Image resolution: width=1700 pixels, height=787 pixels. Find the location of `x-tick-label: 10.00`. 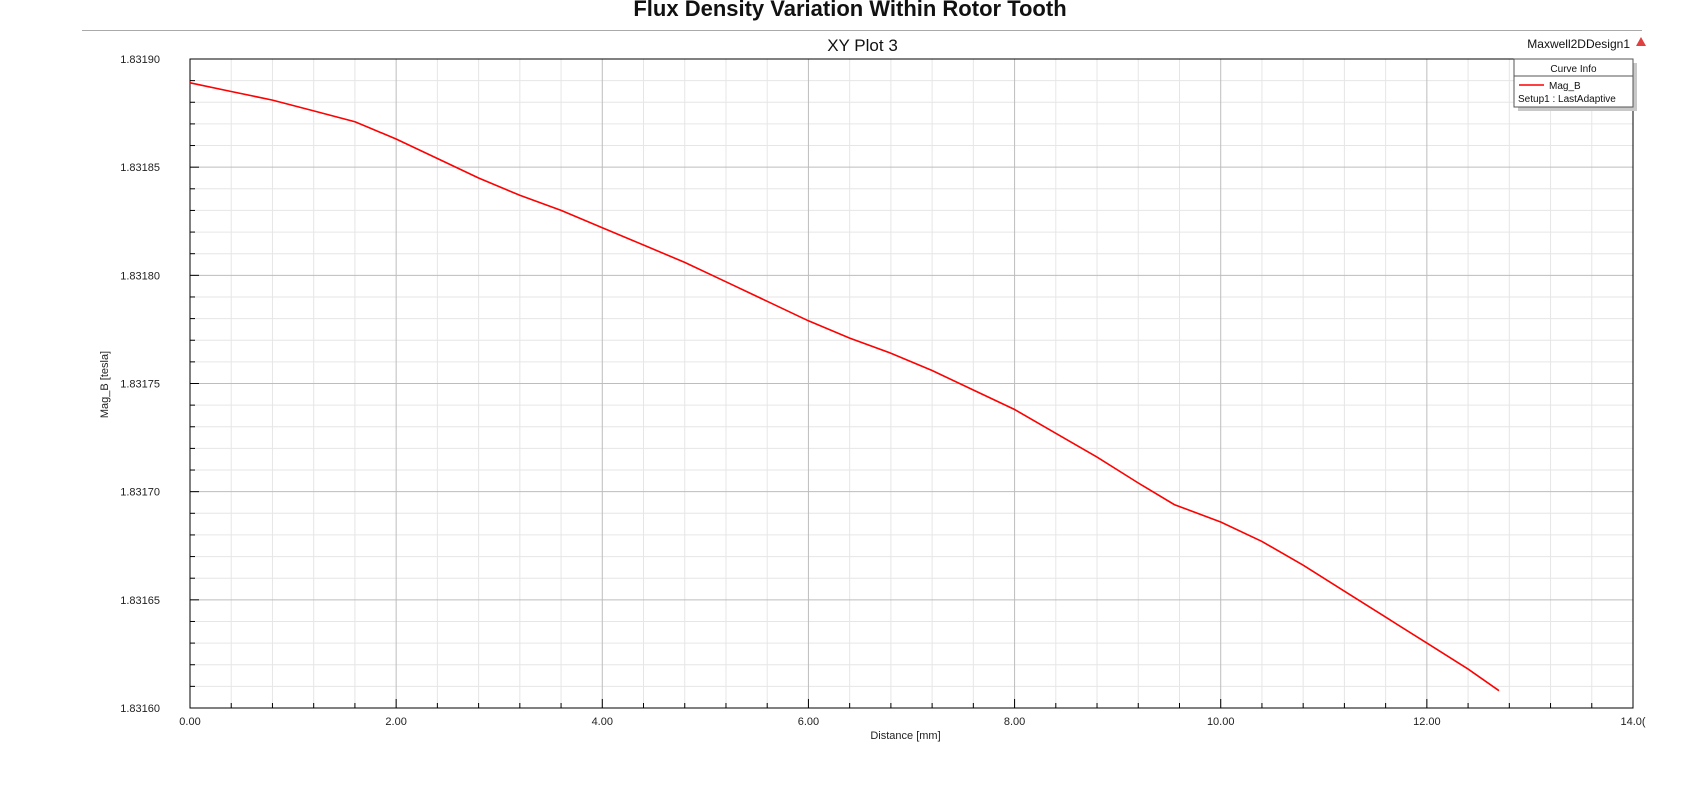

x-tick-label: 10.00 is located at coordinates (1221, 722).